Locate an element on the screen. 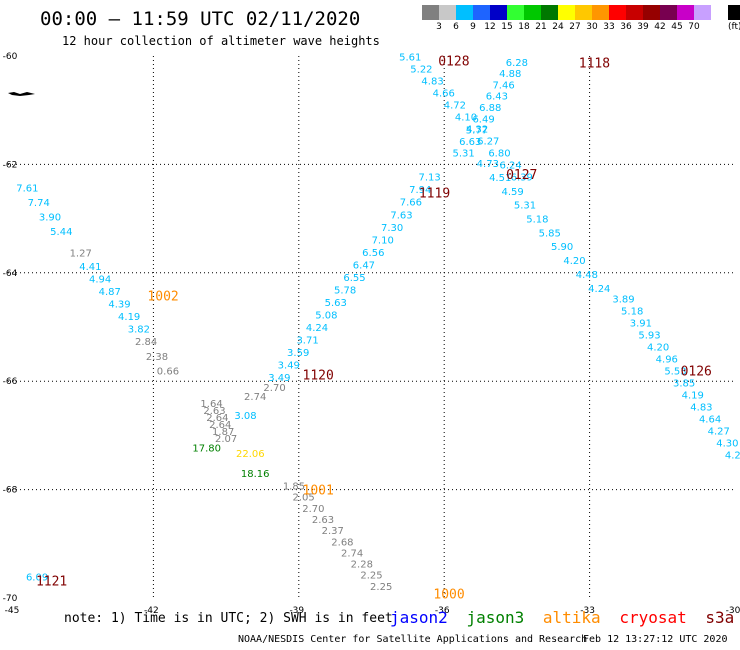 This screenshot has width=740, height=650. wave-height-value: 2.37 is located at coordinates (333, 531).